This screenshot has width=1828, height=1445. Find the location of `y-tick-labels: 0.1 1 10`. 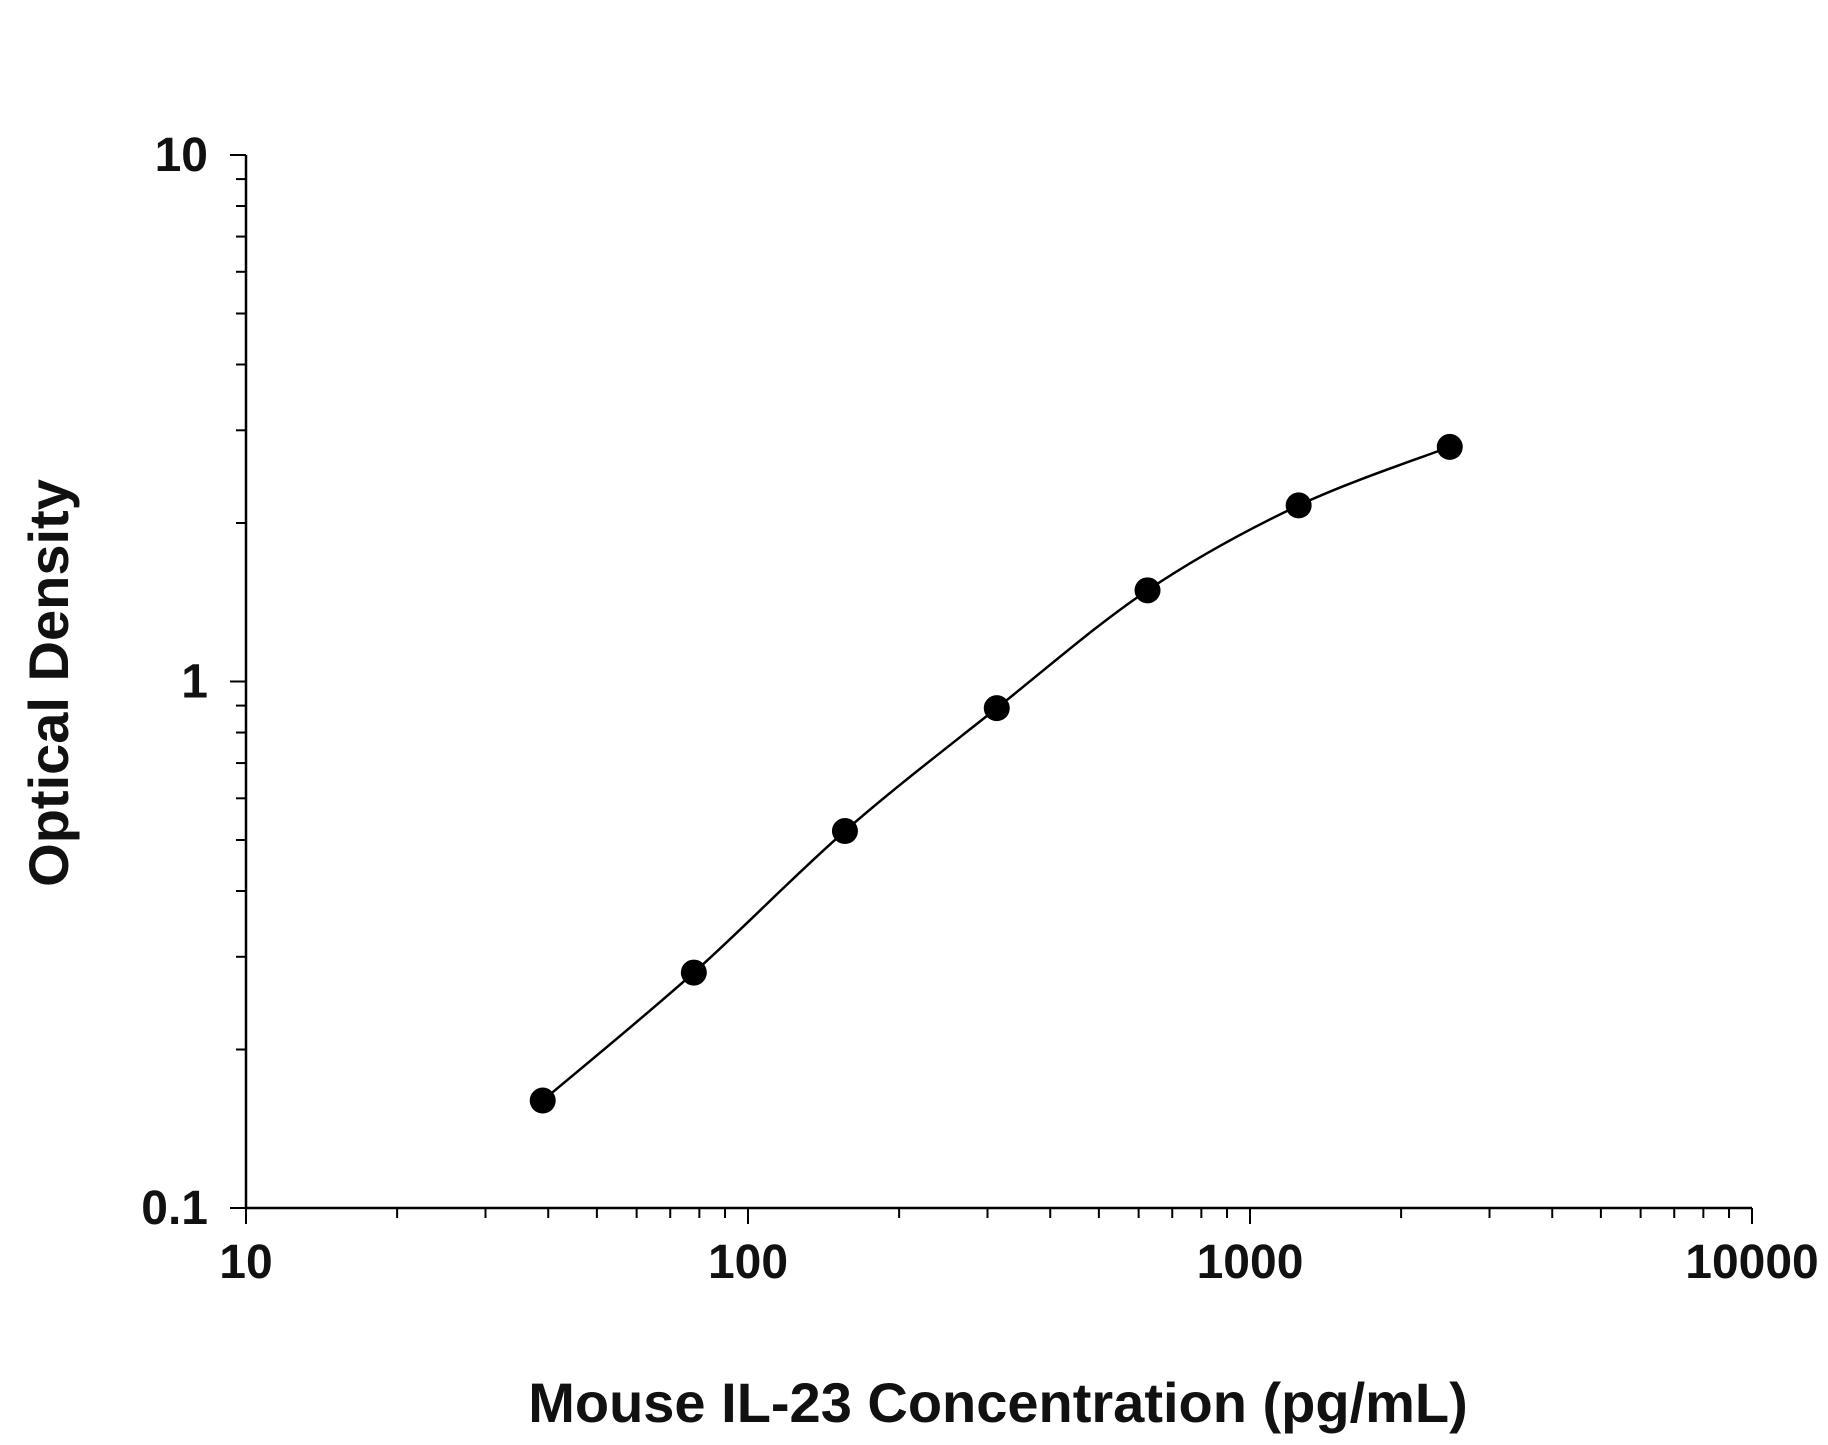

y-tick-labels: 0.1 1 10 is located at coordinates (174, 682).